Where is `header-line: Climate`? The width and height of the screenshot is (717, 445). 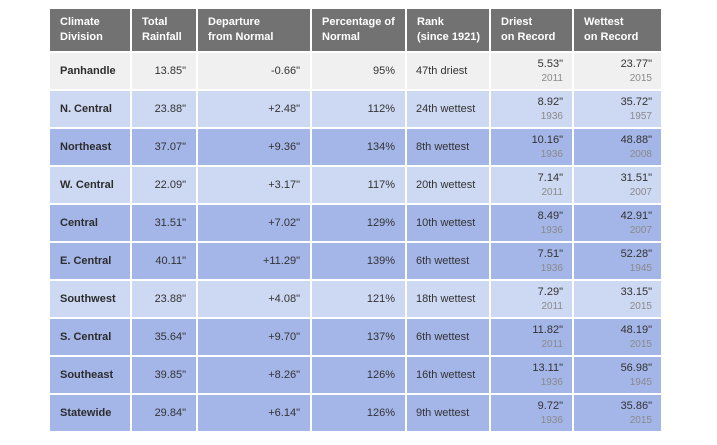
header-line: Climate is located at coordinates (80, 22).